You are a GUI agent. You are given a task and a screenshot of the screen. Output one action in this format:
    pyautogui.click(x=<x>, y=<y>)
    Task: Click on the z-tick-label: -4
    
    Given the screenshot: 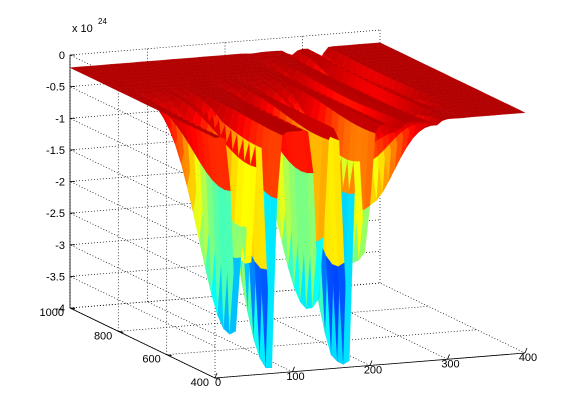 What is the action you would take?
    pyautogui.click(x=60, y=309)
    